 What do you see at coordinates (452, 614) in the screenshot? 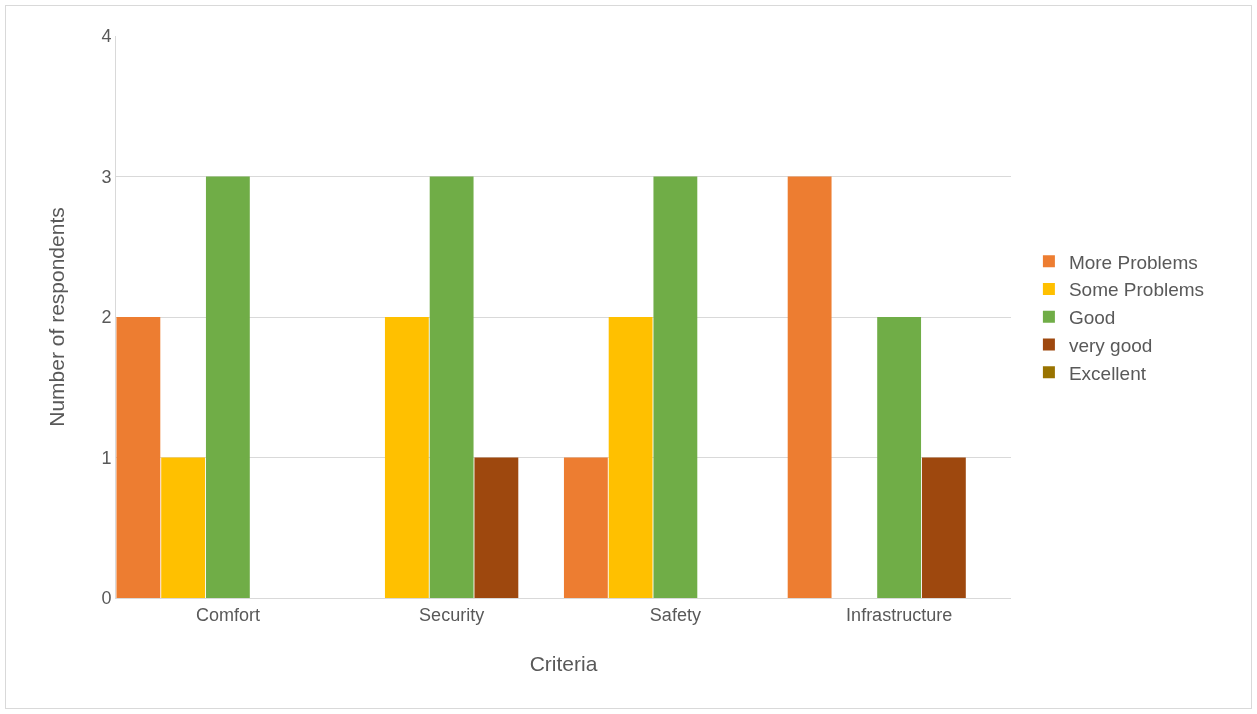
I see `x-tick-label: Security` at bounding box center [452, 614].